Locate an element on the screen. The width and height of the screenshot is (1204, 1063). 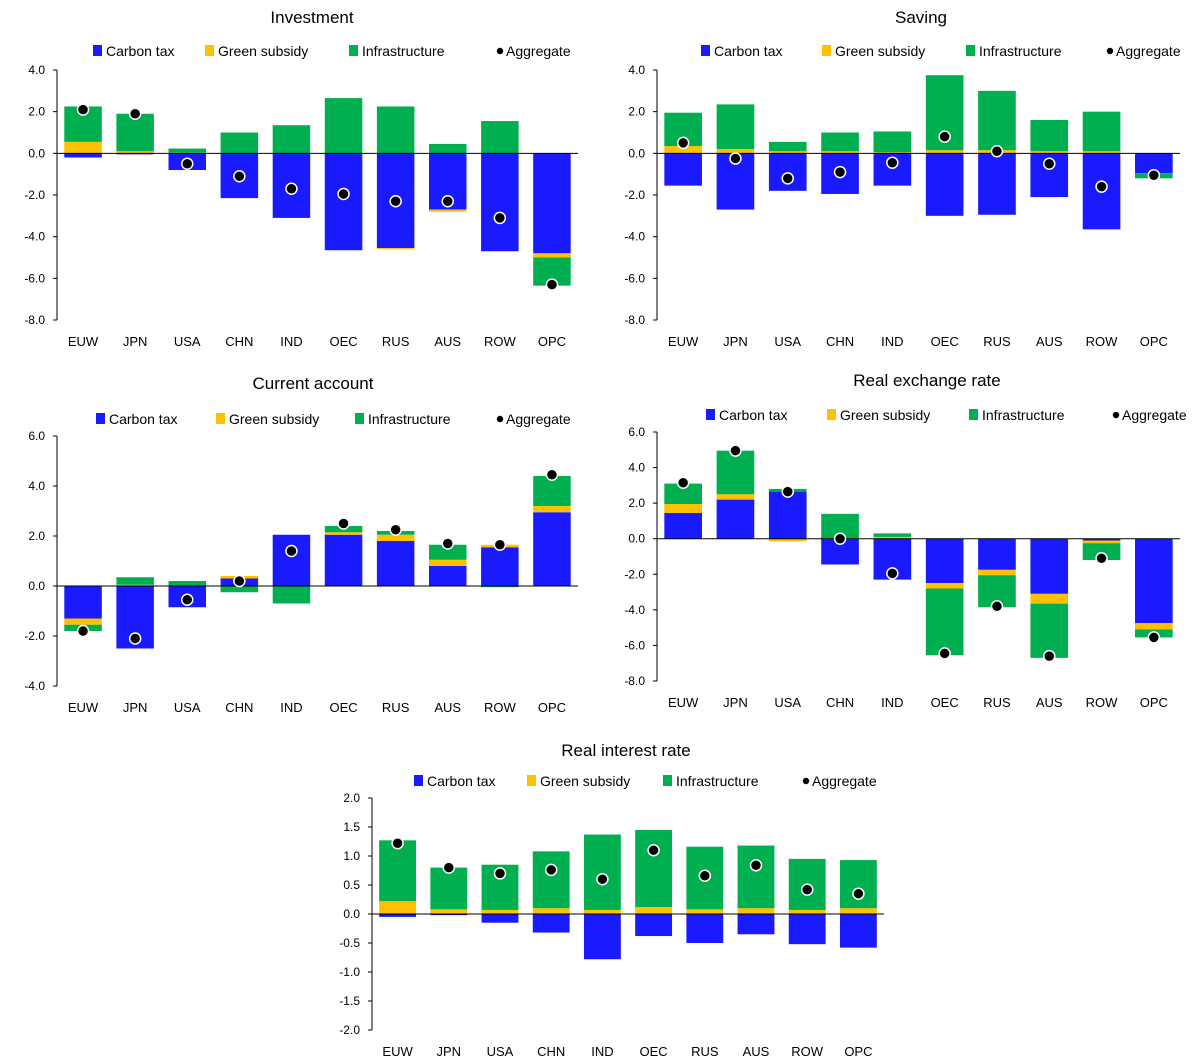
y-tick-label: 1.0 is located at coordinates (351, 856).